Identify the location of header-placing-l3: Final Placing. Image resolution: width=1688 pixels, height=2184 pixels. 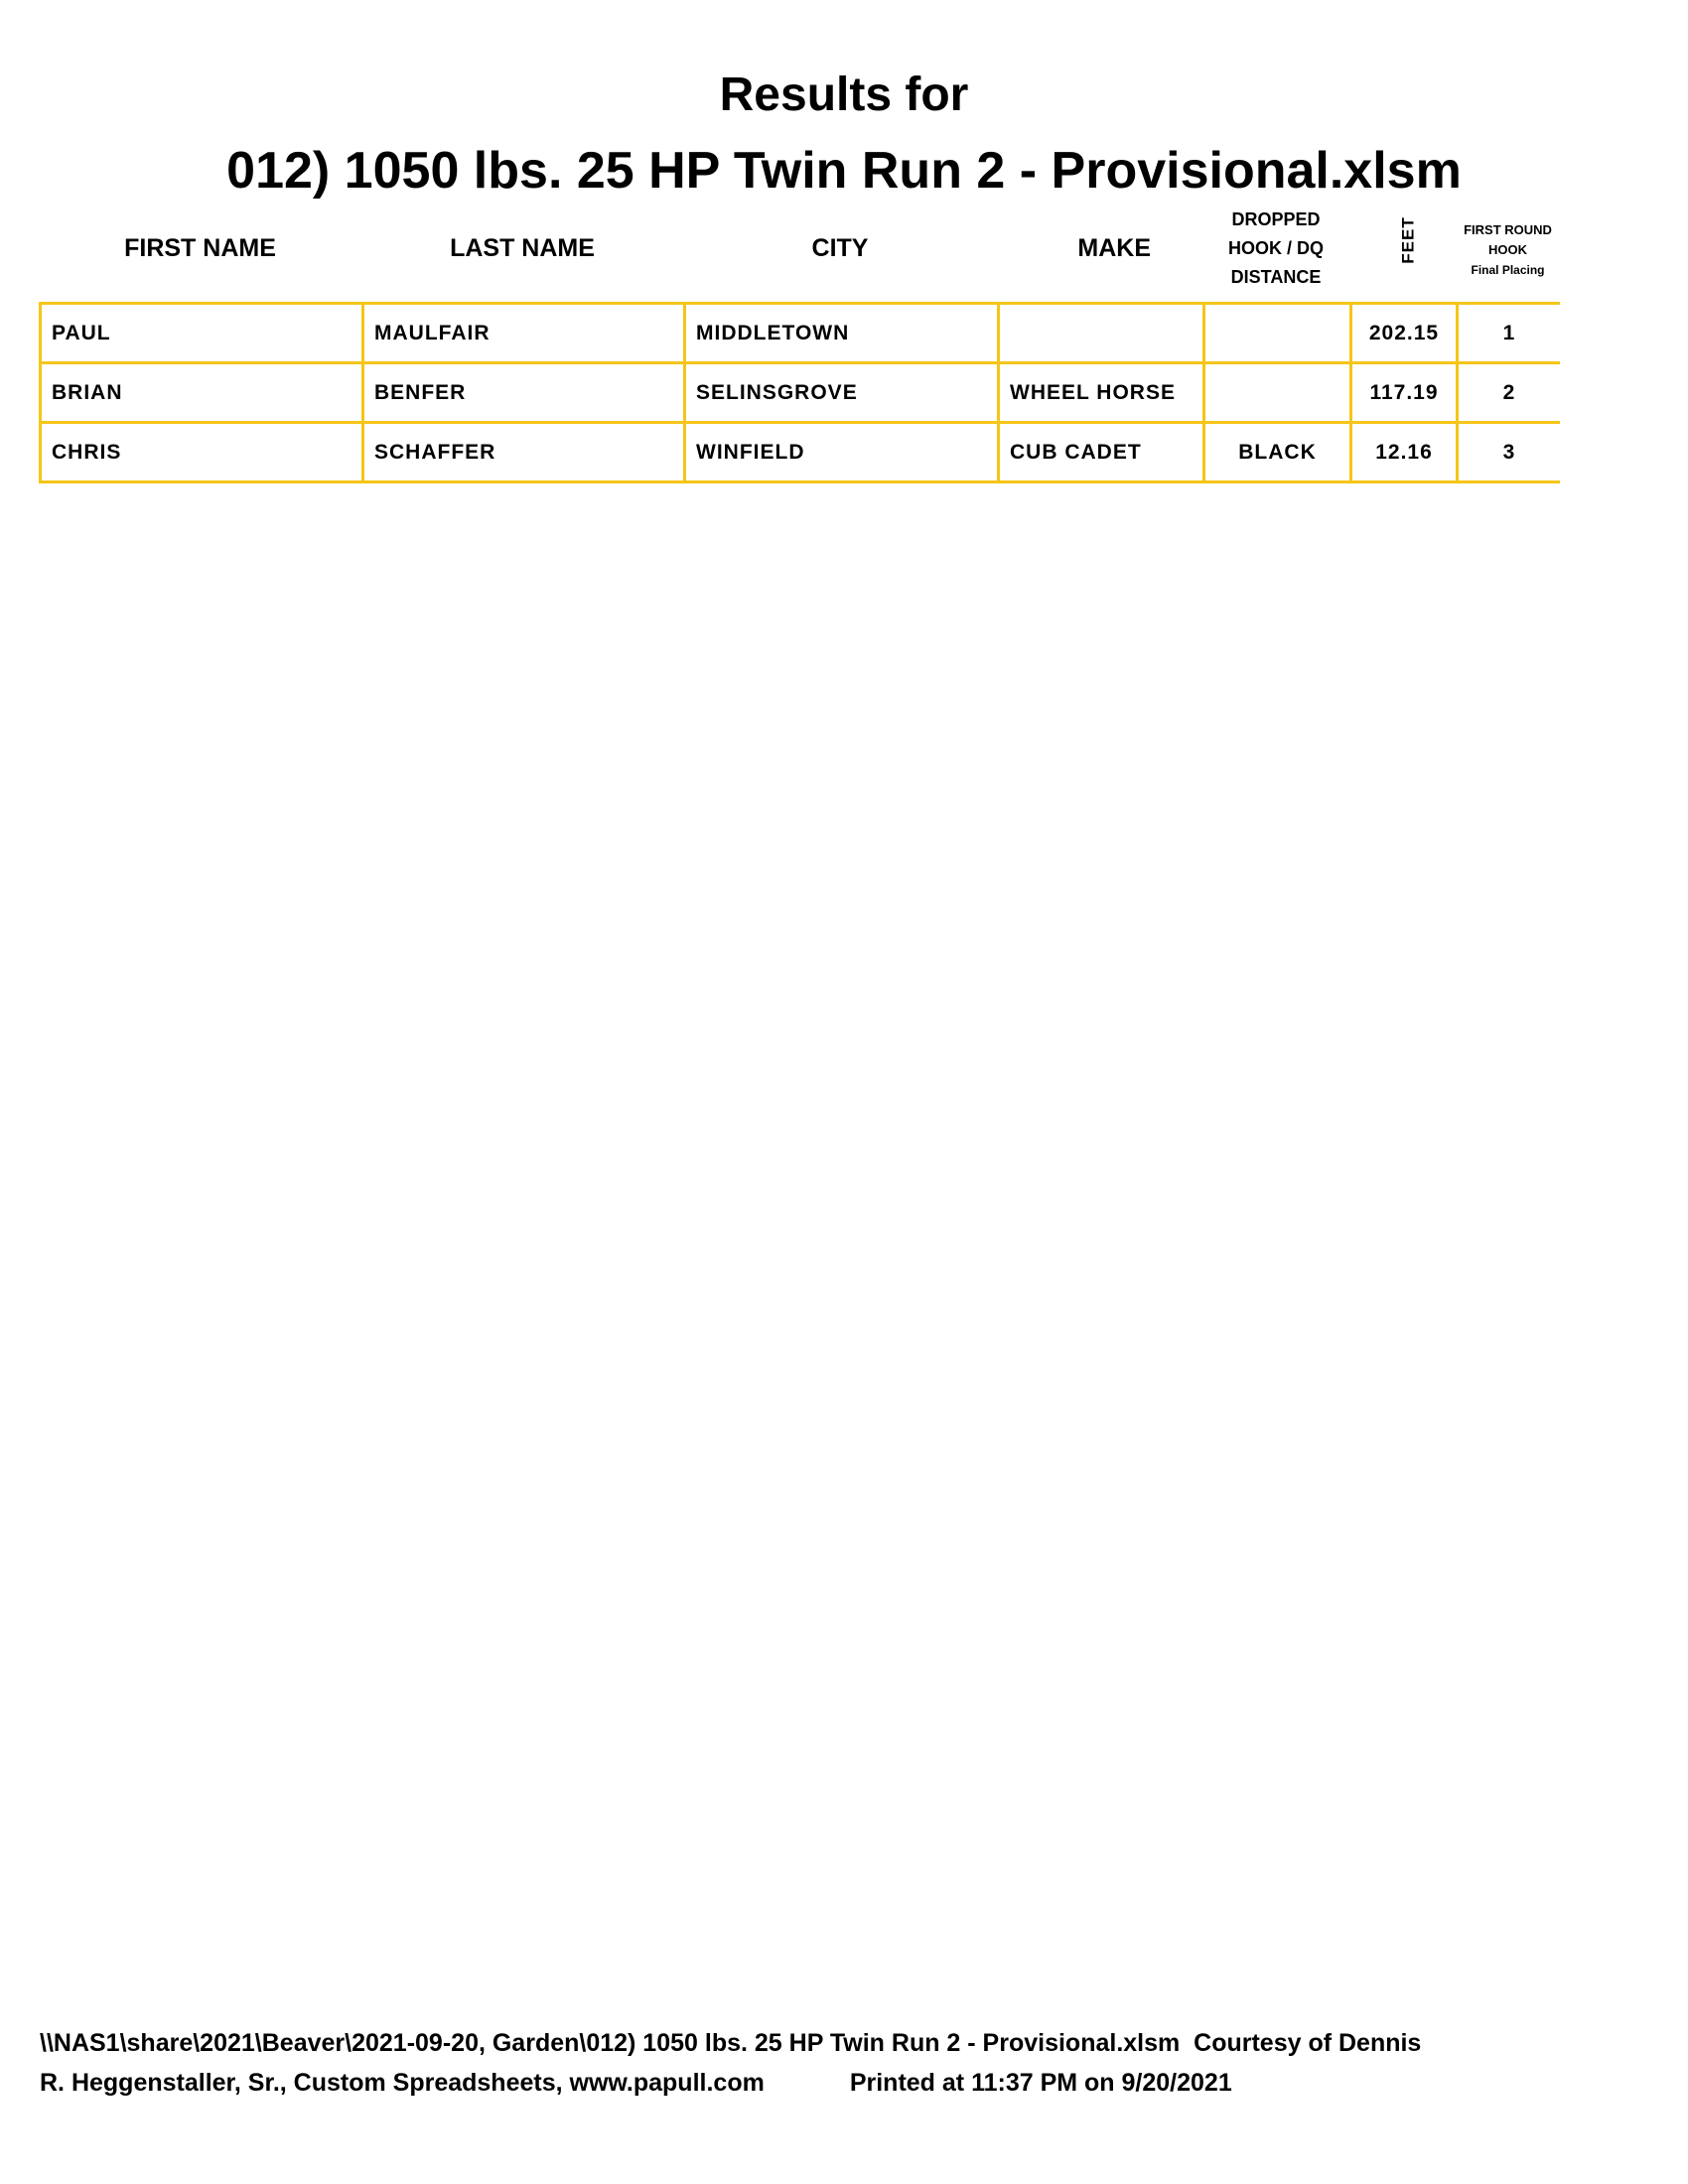
(1508, 270).